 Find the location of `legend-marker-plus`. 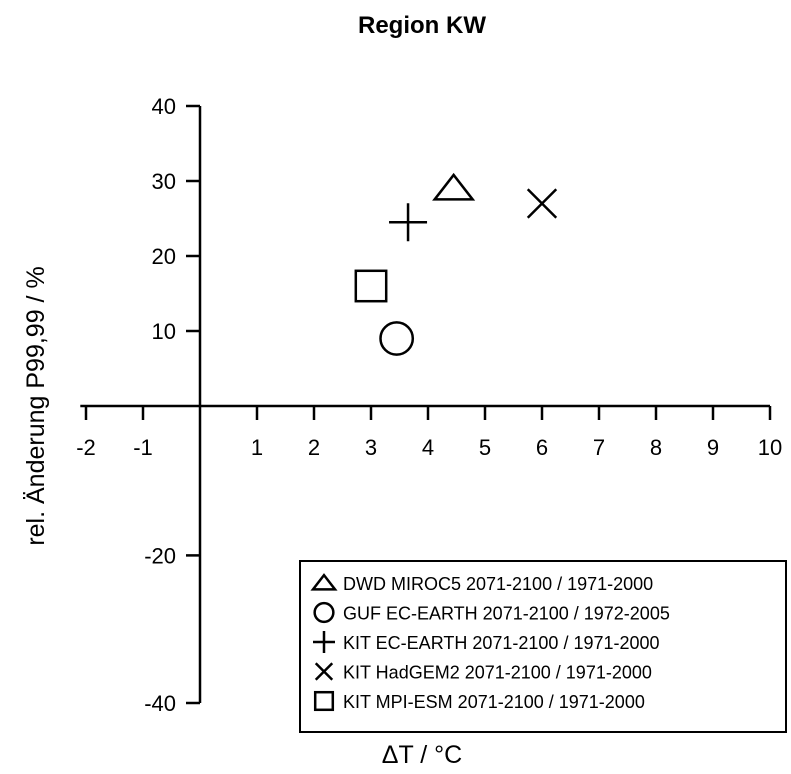

legend-marker-plus is located at coordinates (324, 642).